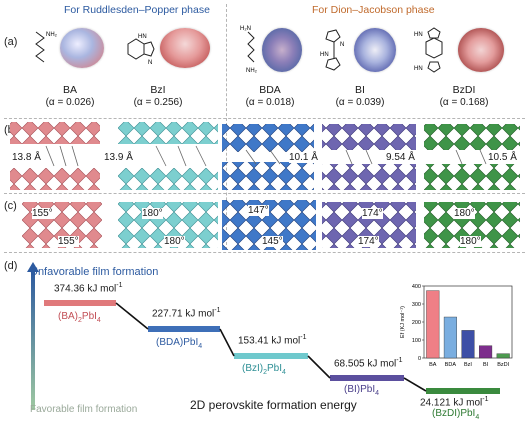  What do you see at coordinates (10, 206) in the screenshot?
I see `panel-label-c: (c)` at bounding box center [10, 206].